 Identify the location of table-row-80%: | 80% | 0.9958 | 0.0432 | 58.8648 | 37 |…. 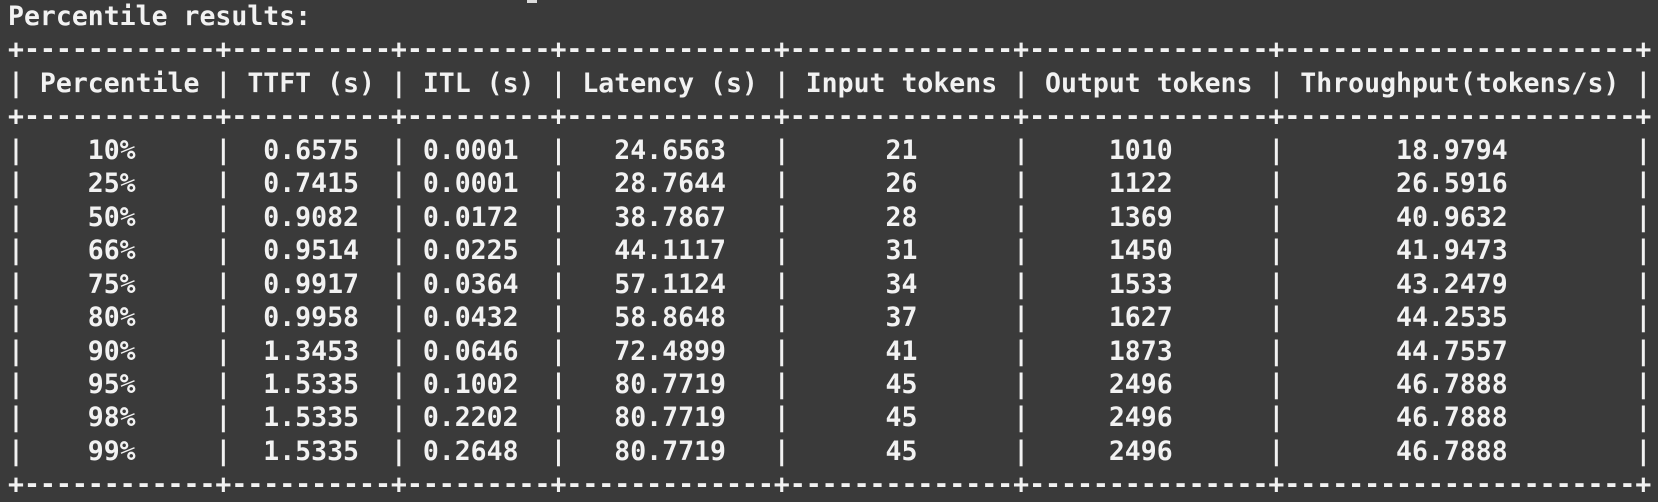
(830, 318).